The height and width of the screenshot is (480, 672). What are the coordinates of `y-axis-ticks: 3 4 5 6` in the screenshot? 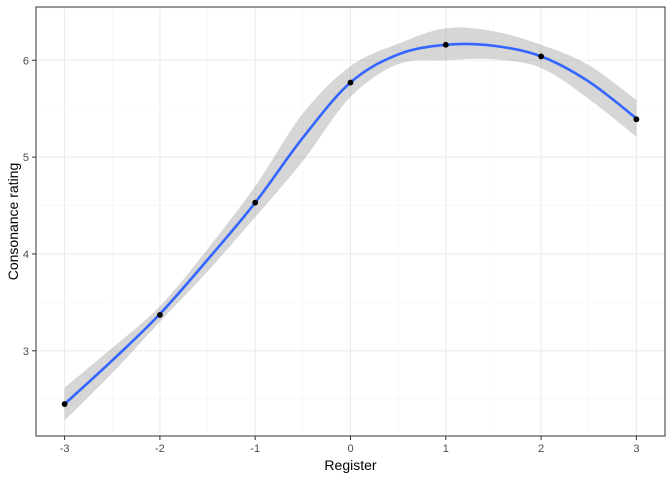 It's located at (29, 206).